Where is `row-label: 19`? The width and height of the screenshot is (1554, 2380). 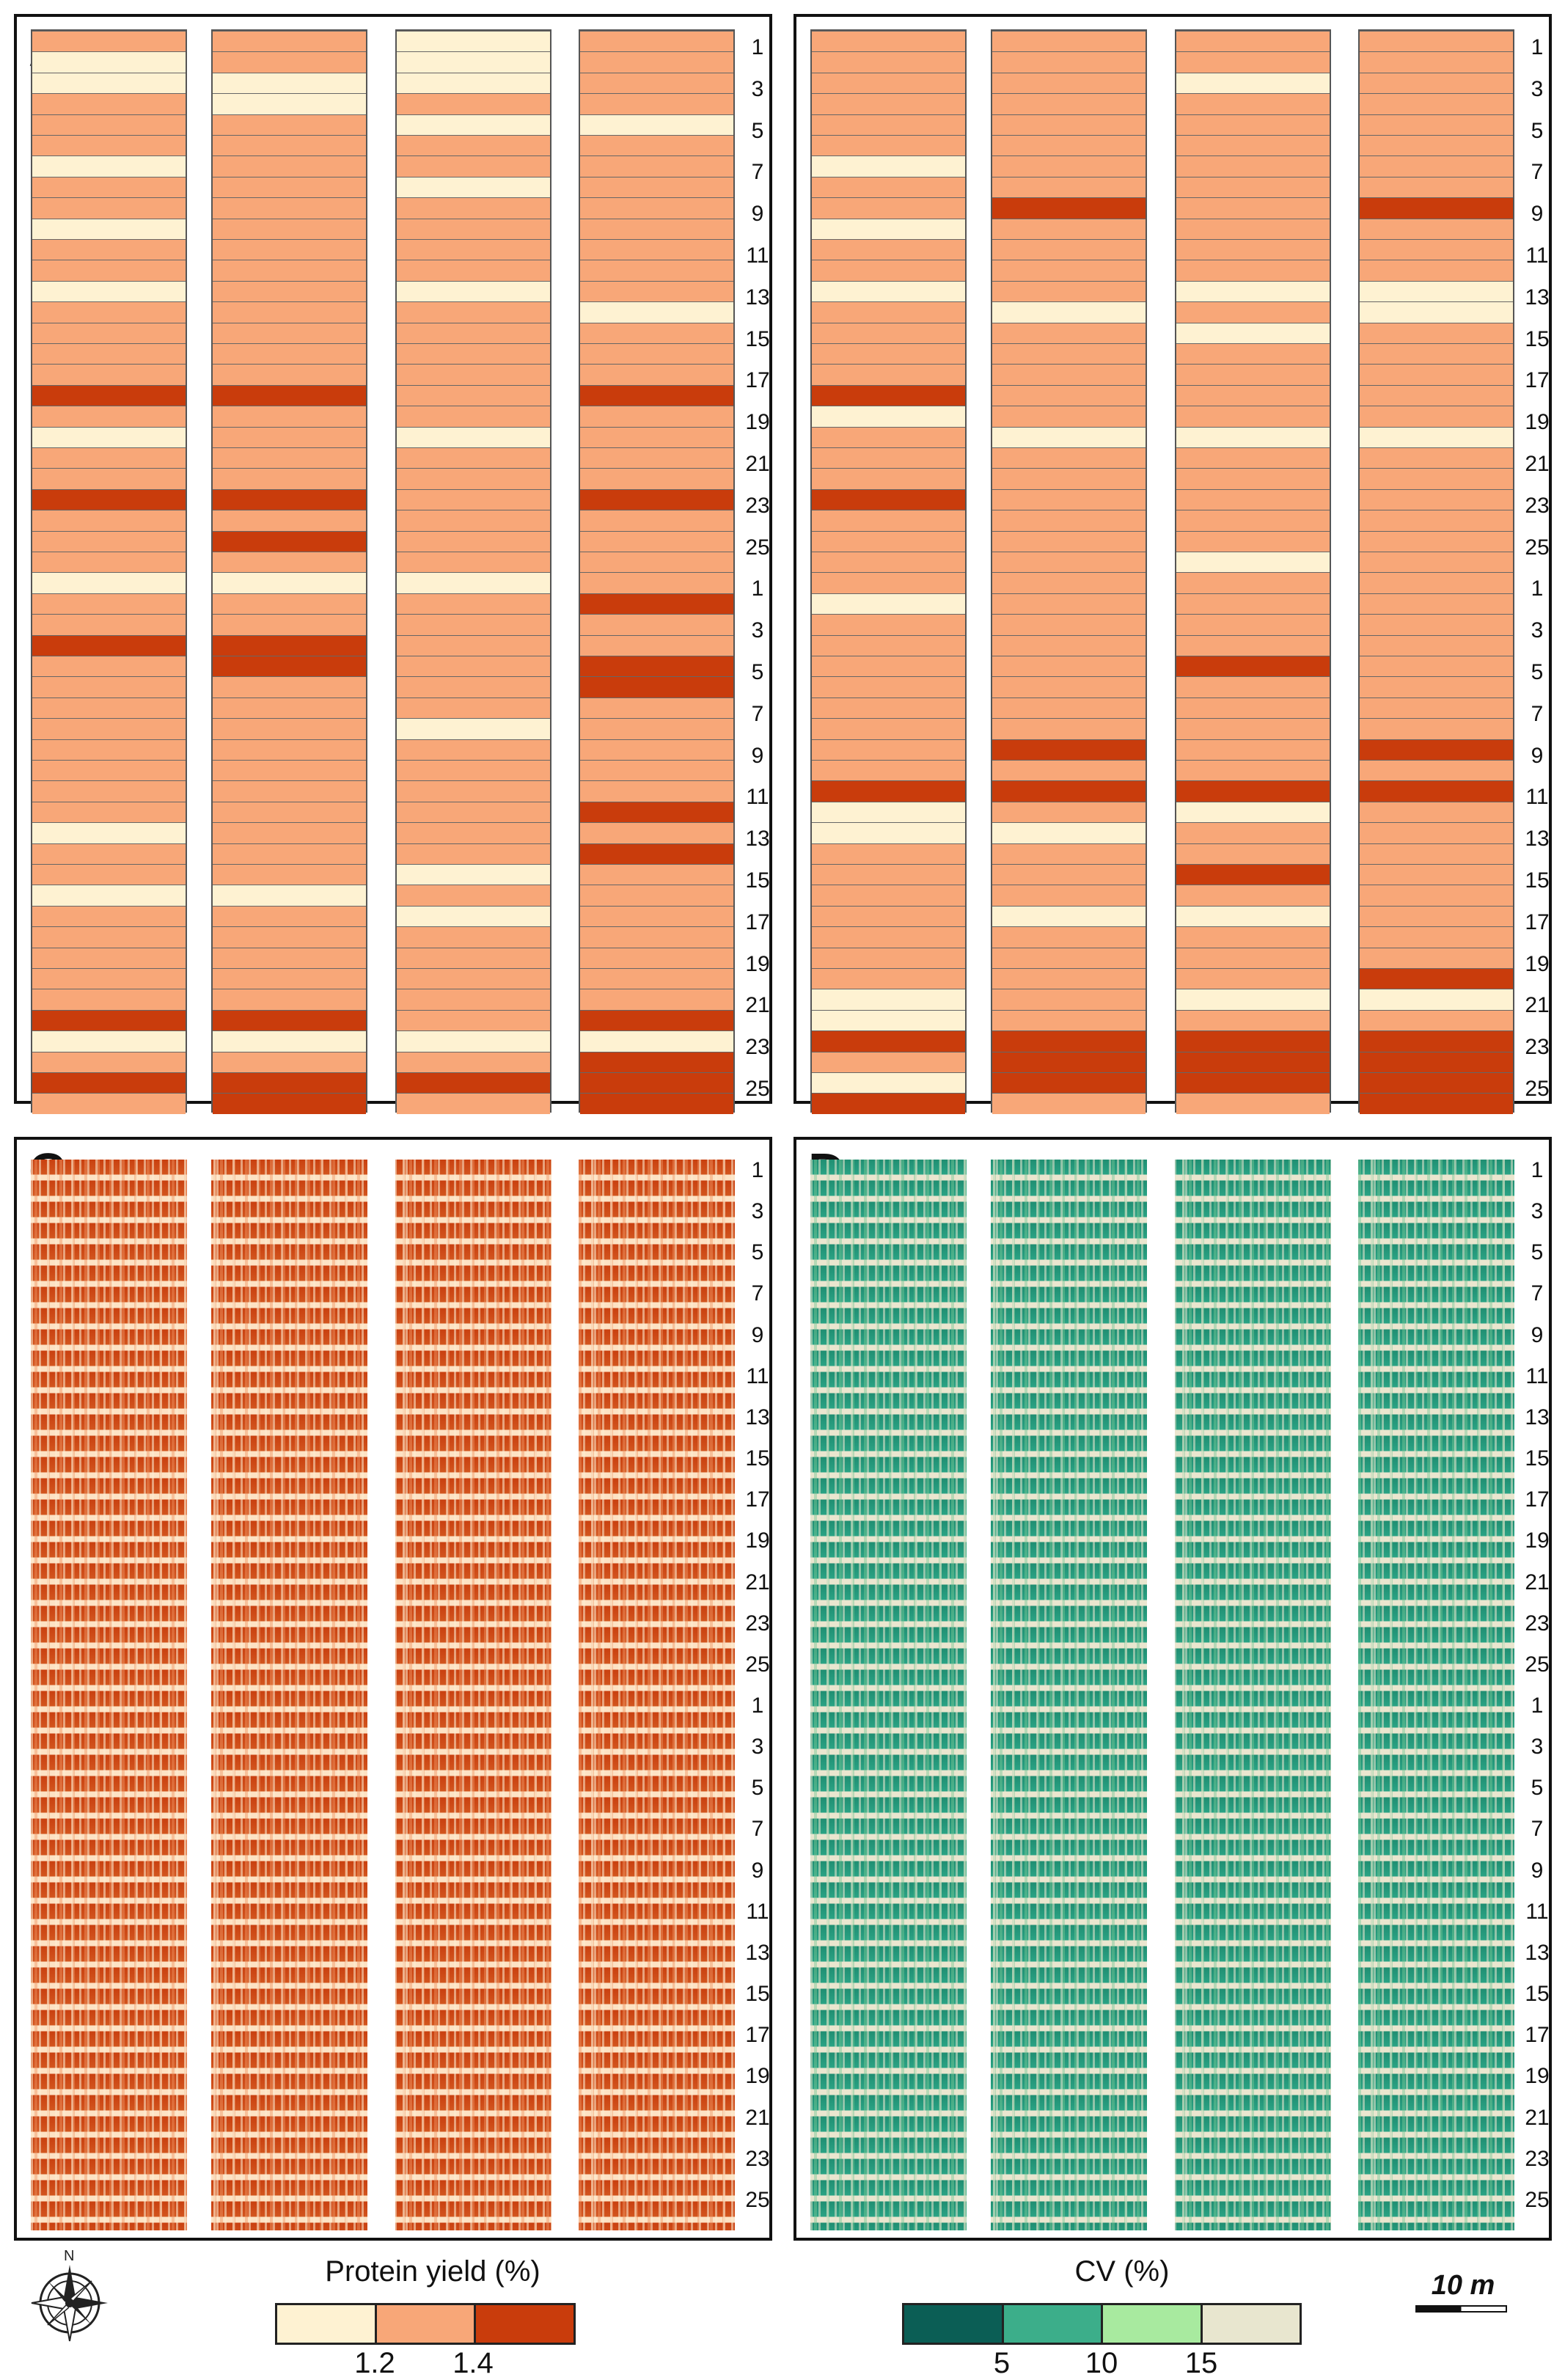
row-label: 19 is located at coordinates (1537, 1540).